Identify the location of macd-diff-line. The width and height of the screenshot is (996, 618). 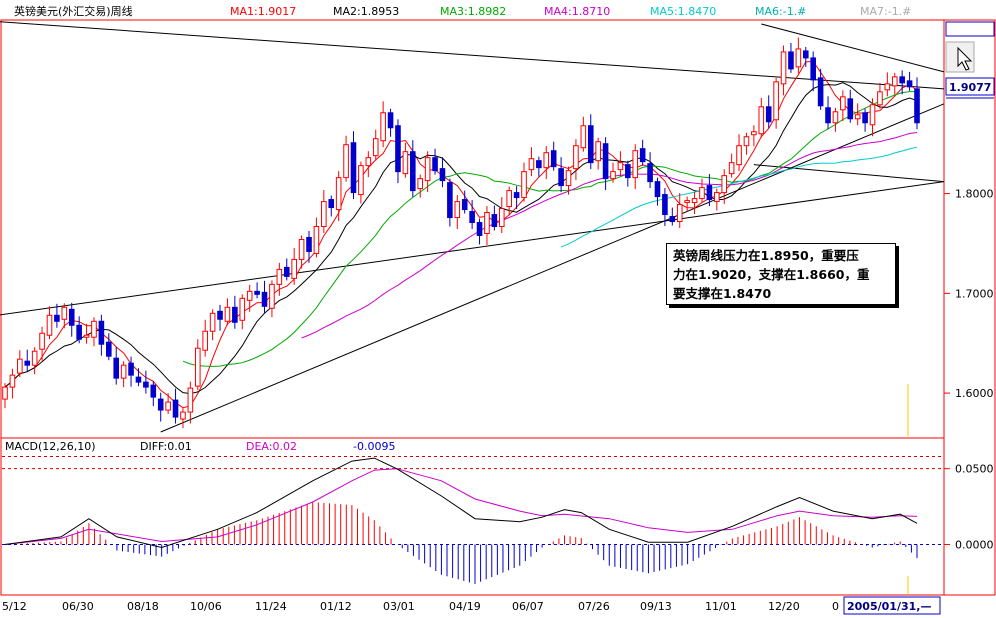
(461, 503).